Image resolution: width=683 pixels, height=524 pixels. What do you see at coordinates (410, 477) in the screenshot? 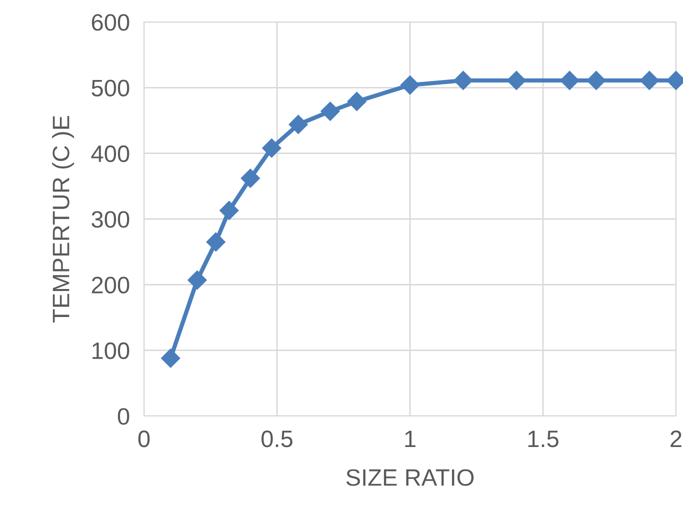
I see `x-axis-title: SIZE RATIO` at bounding box center [410, 477].